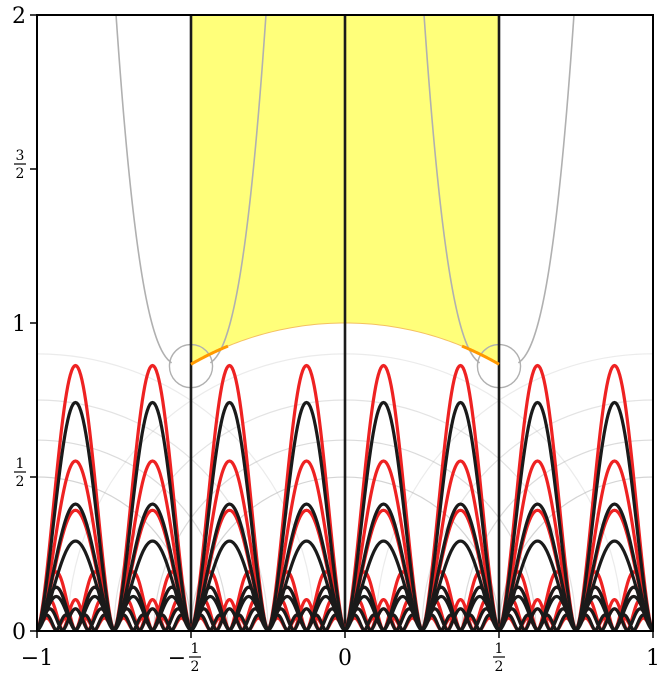  I want to click on x-tick-label: −1, so click(37, 658).